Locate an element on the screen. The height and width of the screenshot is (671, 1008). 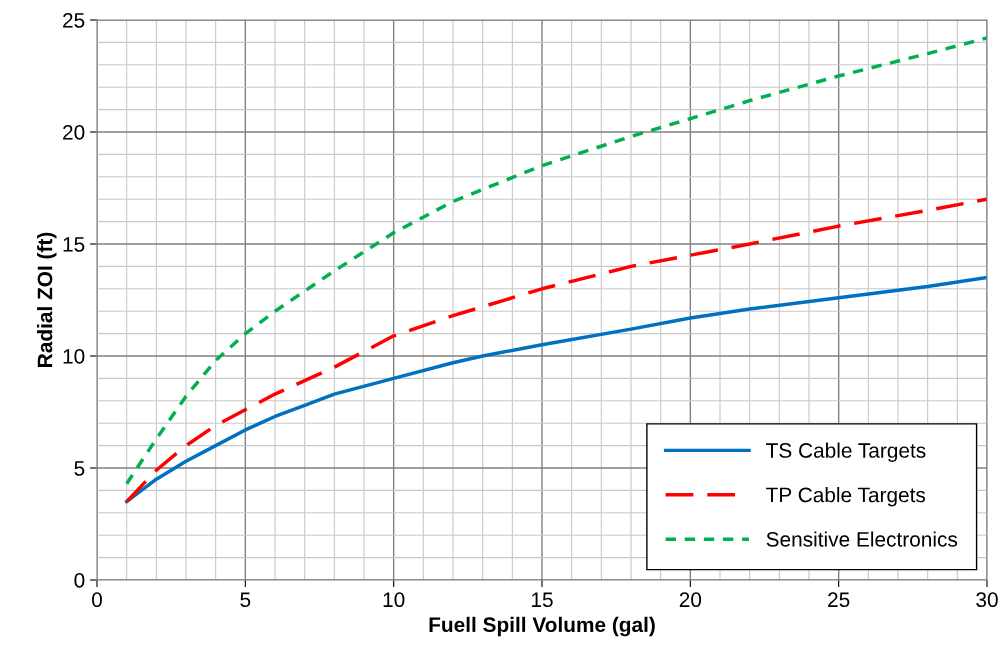
x-tick-label: 20 is located at coordinates (690, 600).